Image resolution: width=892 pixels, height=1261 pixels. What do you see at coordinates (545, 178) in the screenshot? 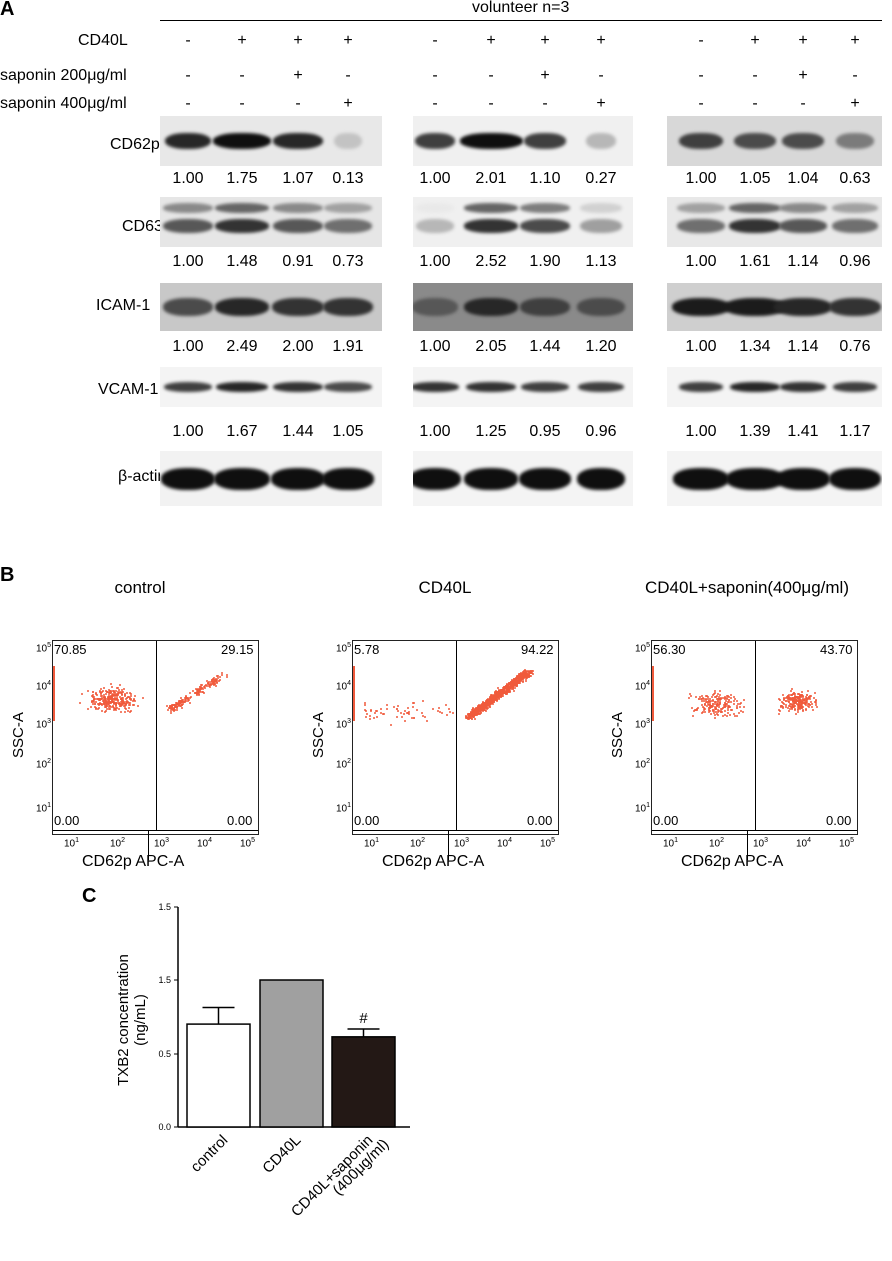
I see `quant-value-0-1-2: 1.10` at bounding box center [545, 178].